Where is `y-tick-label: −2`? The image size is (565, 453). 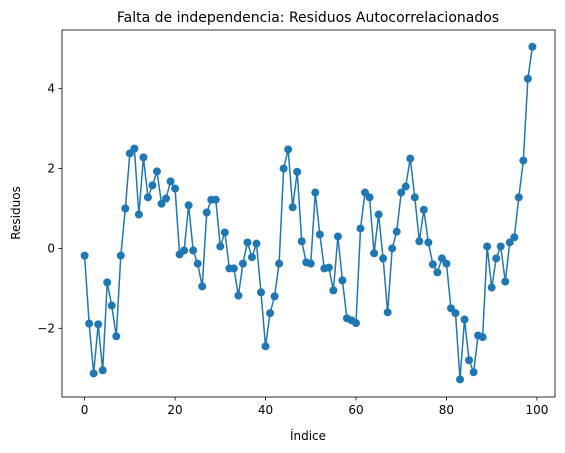 y-tick-label: −2 is located at coordinates (46, 328).